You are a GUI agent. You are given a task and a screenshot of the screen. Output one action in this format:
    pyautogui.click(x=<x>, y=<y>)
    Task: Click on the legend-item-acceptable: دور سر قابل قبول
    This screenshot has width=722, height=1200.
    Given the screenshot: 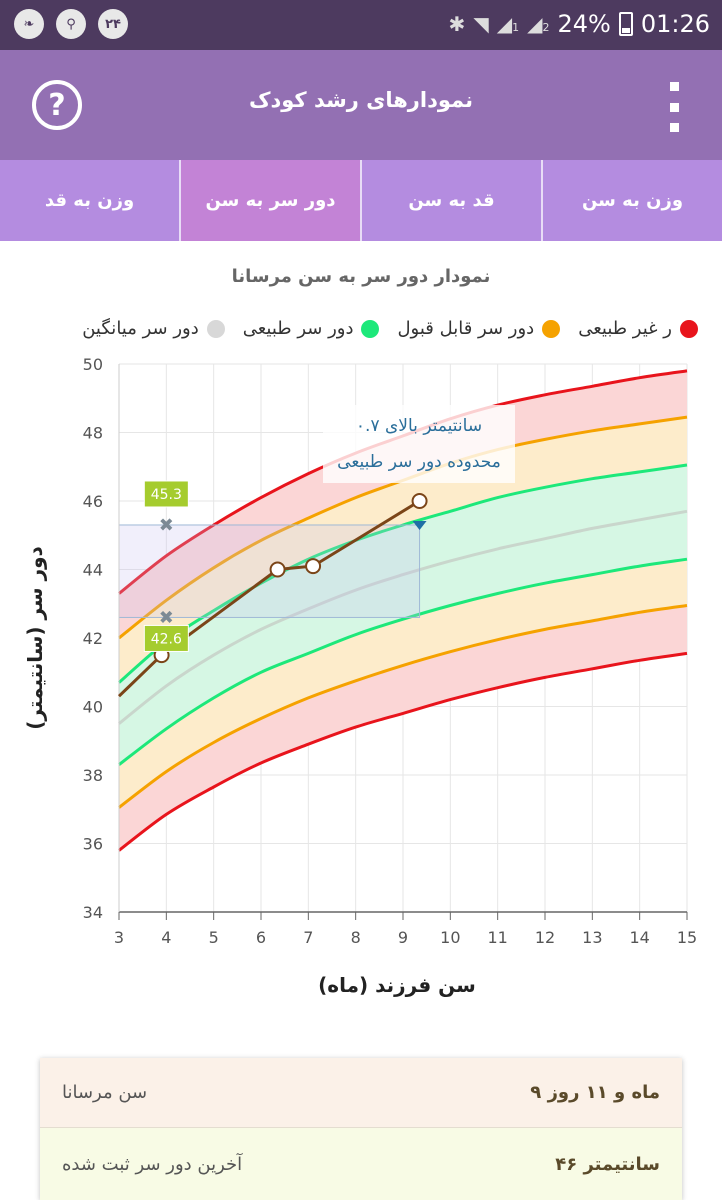 What is the action you would take?
    pyautogui.click(x=479, y=328)
    